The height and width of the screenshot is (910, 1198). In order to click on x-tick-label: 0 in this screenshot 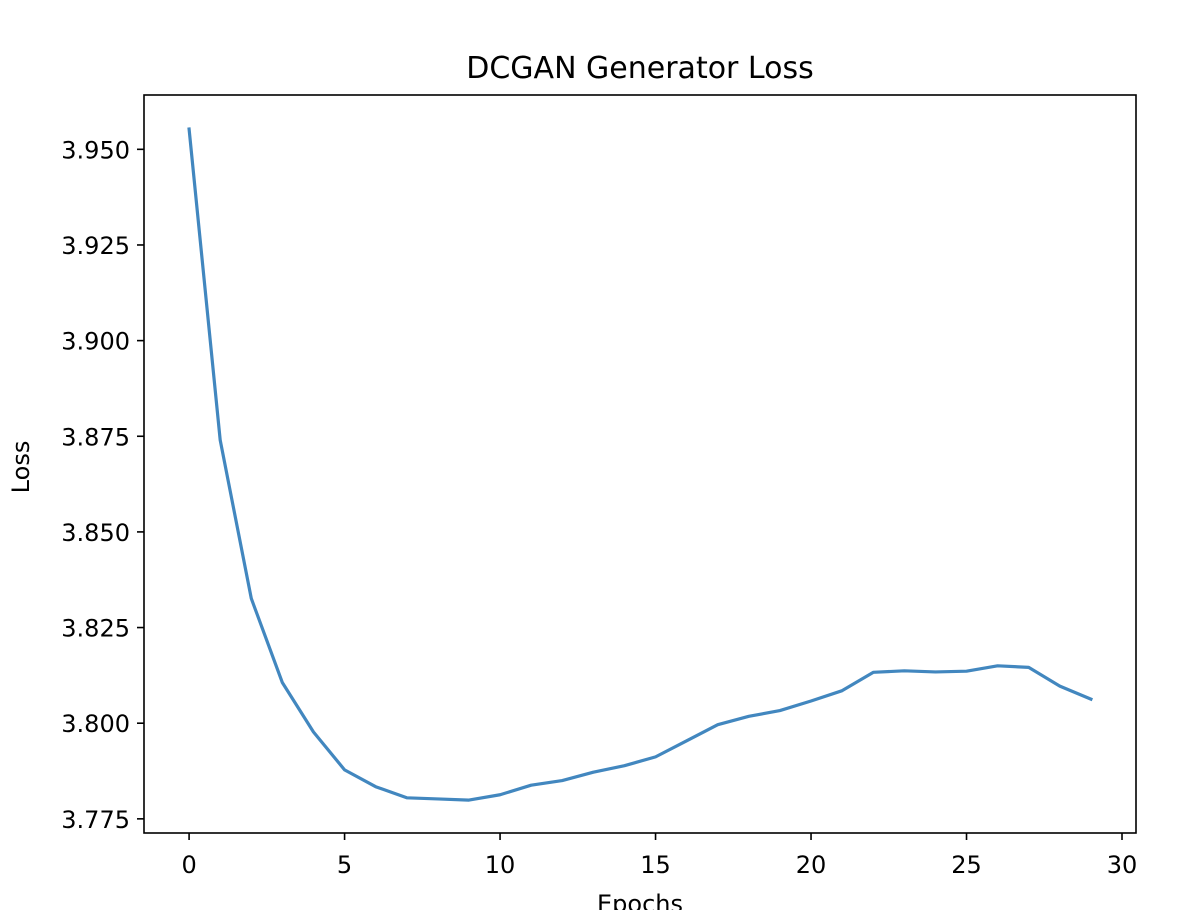, I will do `click(188, 865)`.